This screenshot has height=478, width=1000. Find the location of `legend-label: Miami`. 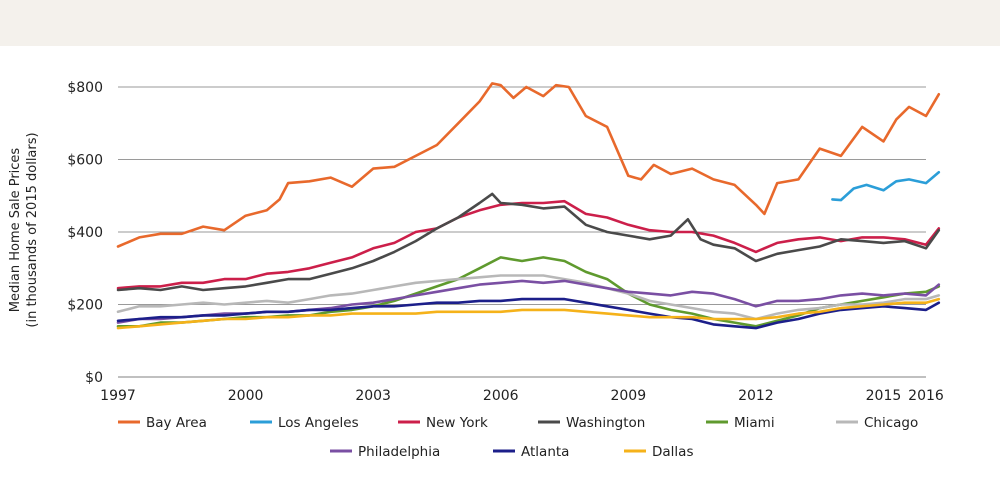

legend-label: Miami is located at coordinates (754, 423).